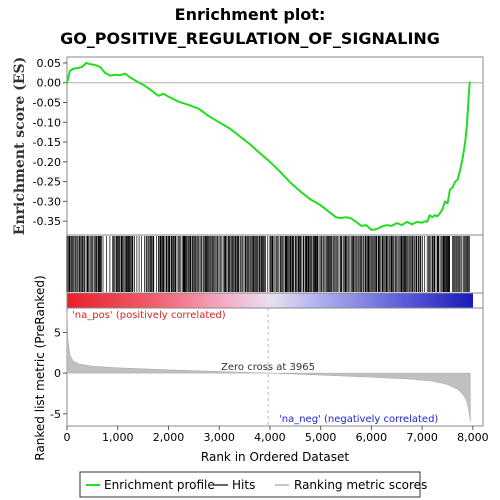  I want to click on zero-cross-label: Zero cross at 3965, so click(268, 367).